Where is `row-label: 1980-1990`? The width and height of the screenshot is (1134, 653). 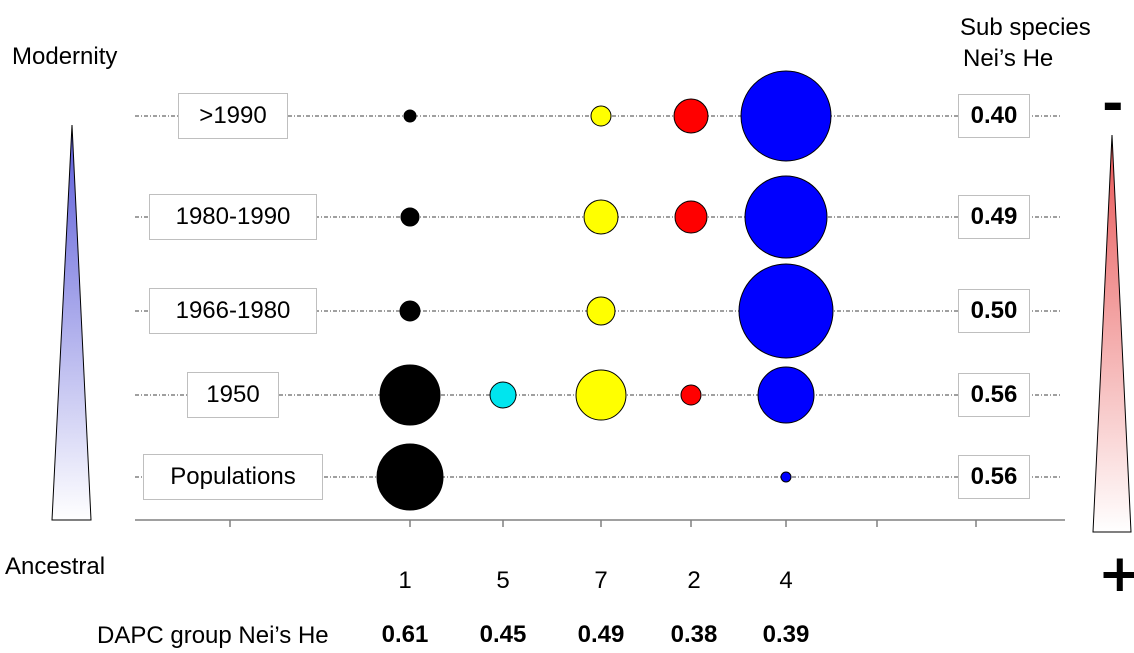 row-label: 1980-1990 is located at coordinates (233, 217).